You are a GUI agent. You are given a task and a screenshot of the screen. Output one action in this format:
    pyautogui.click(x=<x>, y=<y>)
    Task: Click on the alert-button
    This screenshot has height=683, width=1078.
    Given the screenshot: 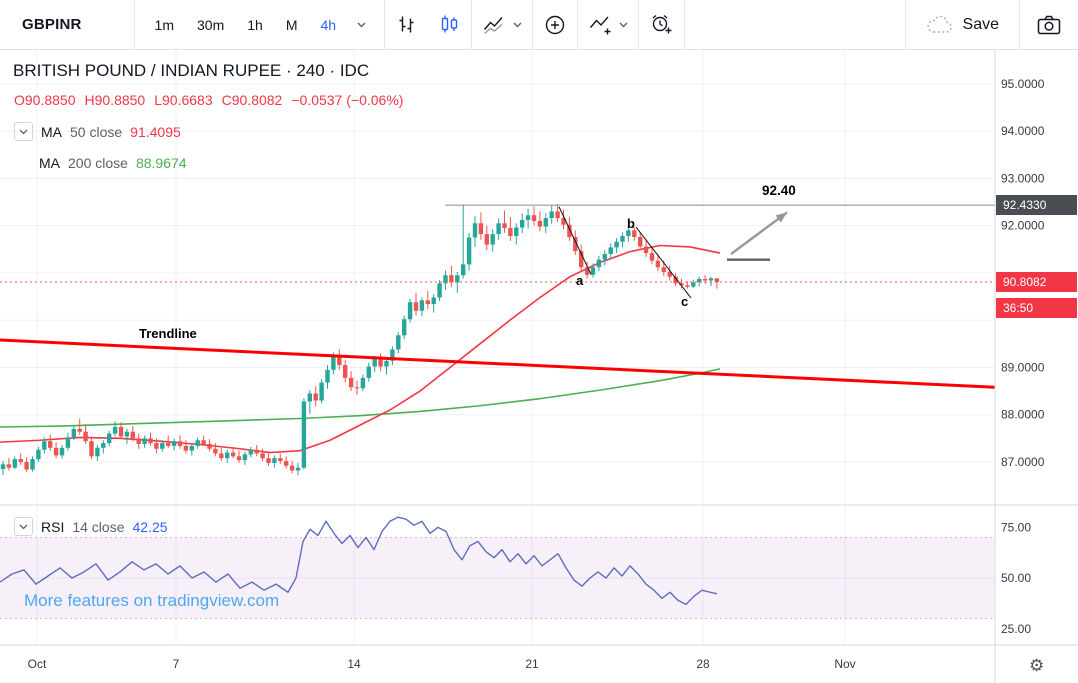 What is the action you would take?
    pyautogui.click(x=661, y=25)
    